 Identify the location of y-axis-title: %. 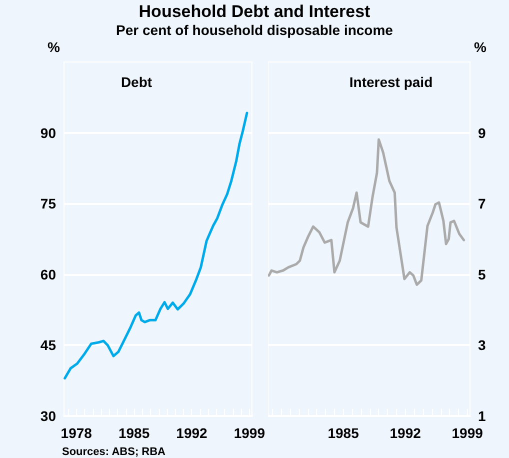
(54, 47).